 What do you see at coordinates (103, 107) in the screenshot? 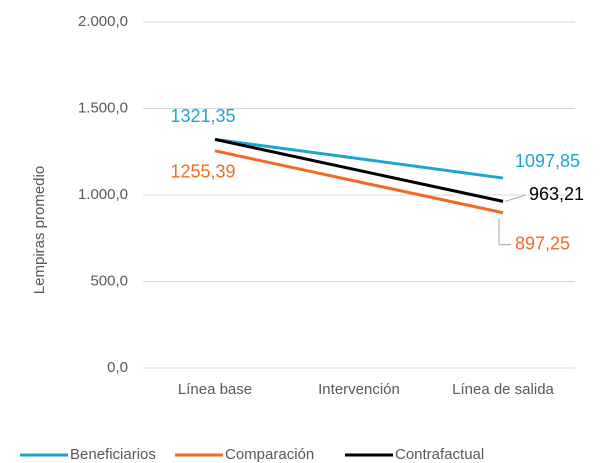
I see `y-tick-label: 1.500,0` at bounding box center [103, 107].